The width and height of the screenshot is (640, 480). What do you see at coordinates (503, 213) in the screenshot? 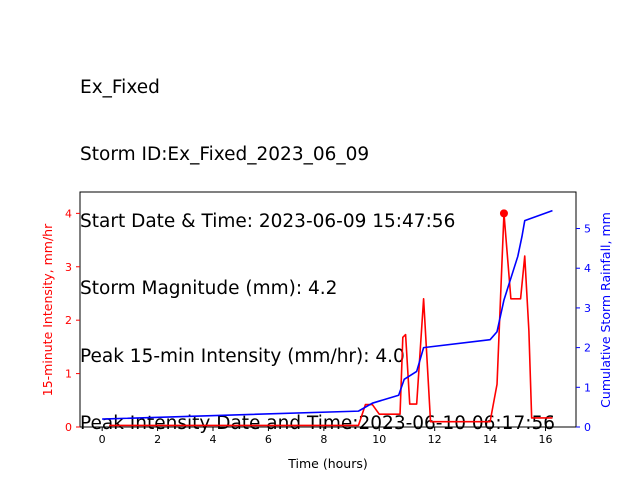
I see `peak-intensity-marker` at bounding box center [503, 213].